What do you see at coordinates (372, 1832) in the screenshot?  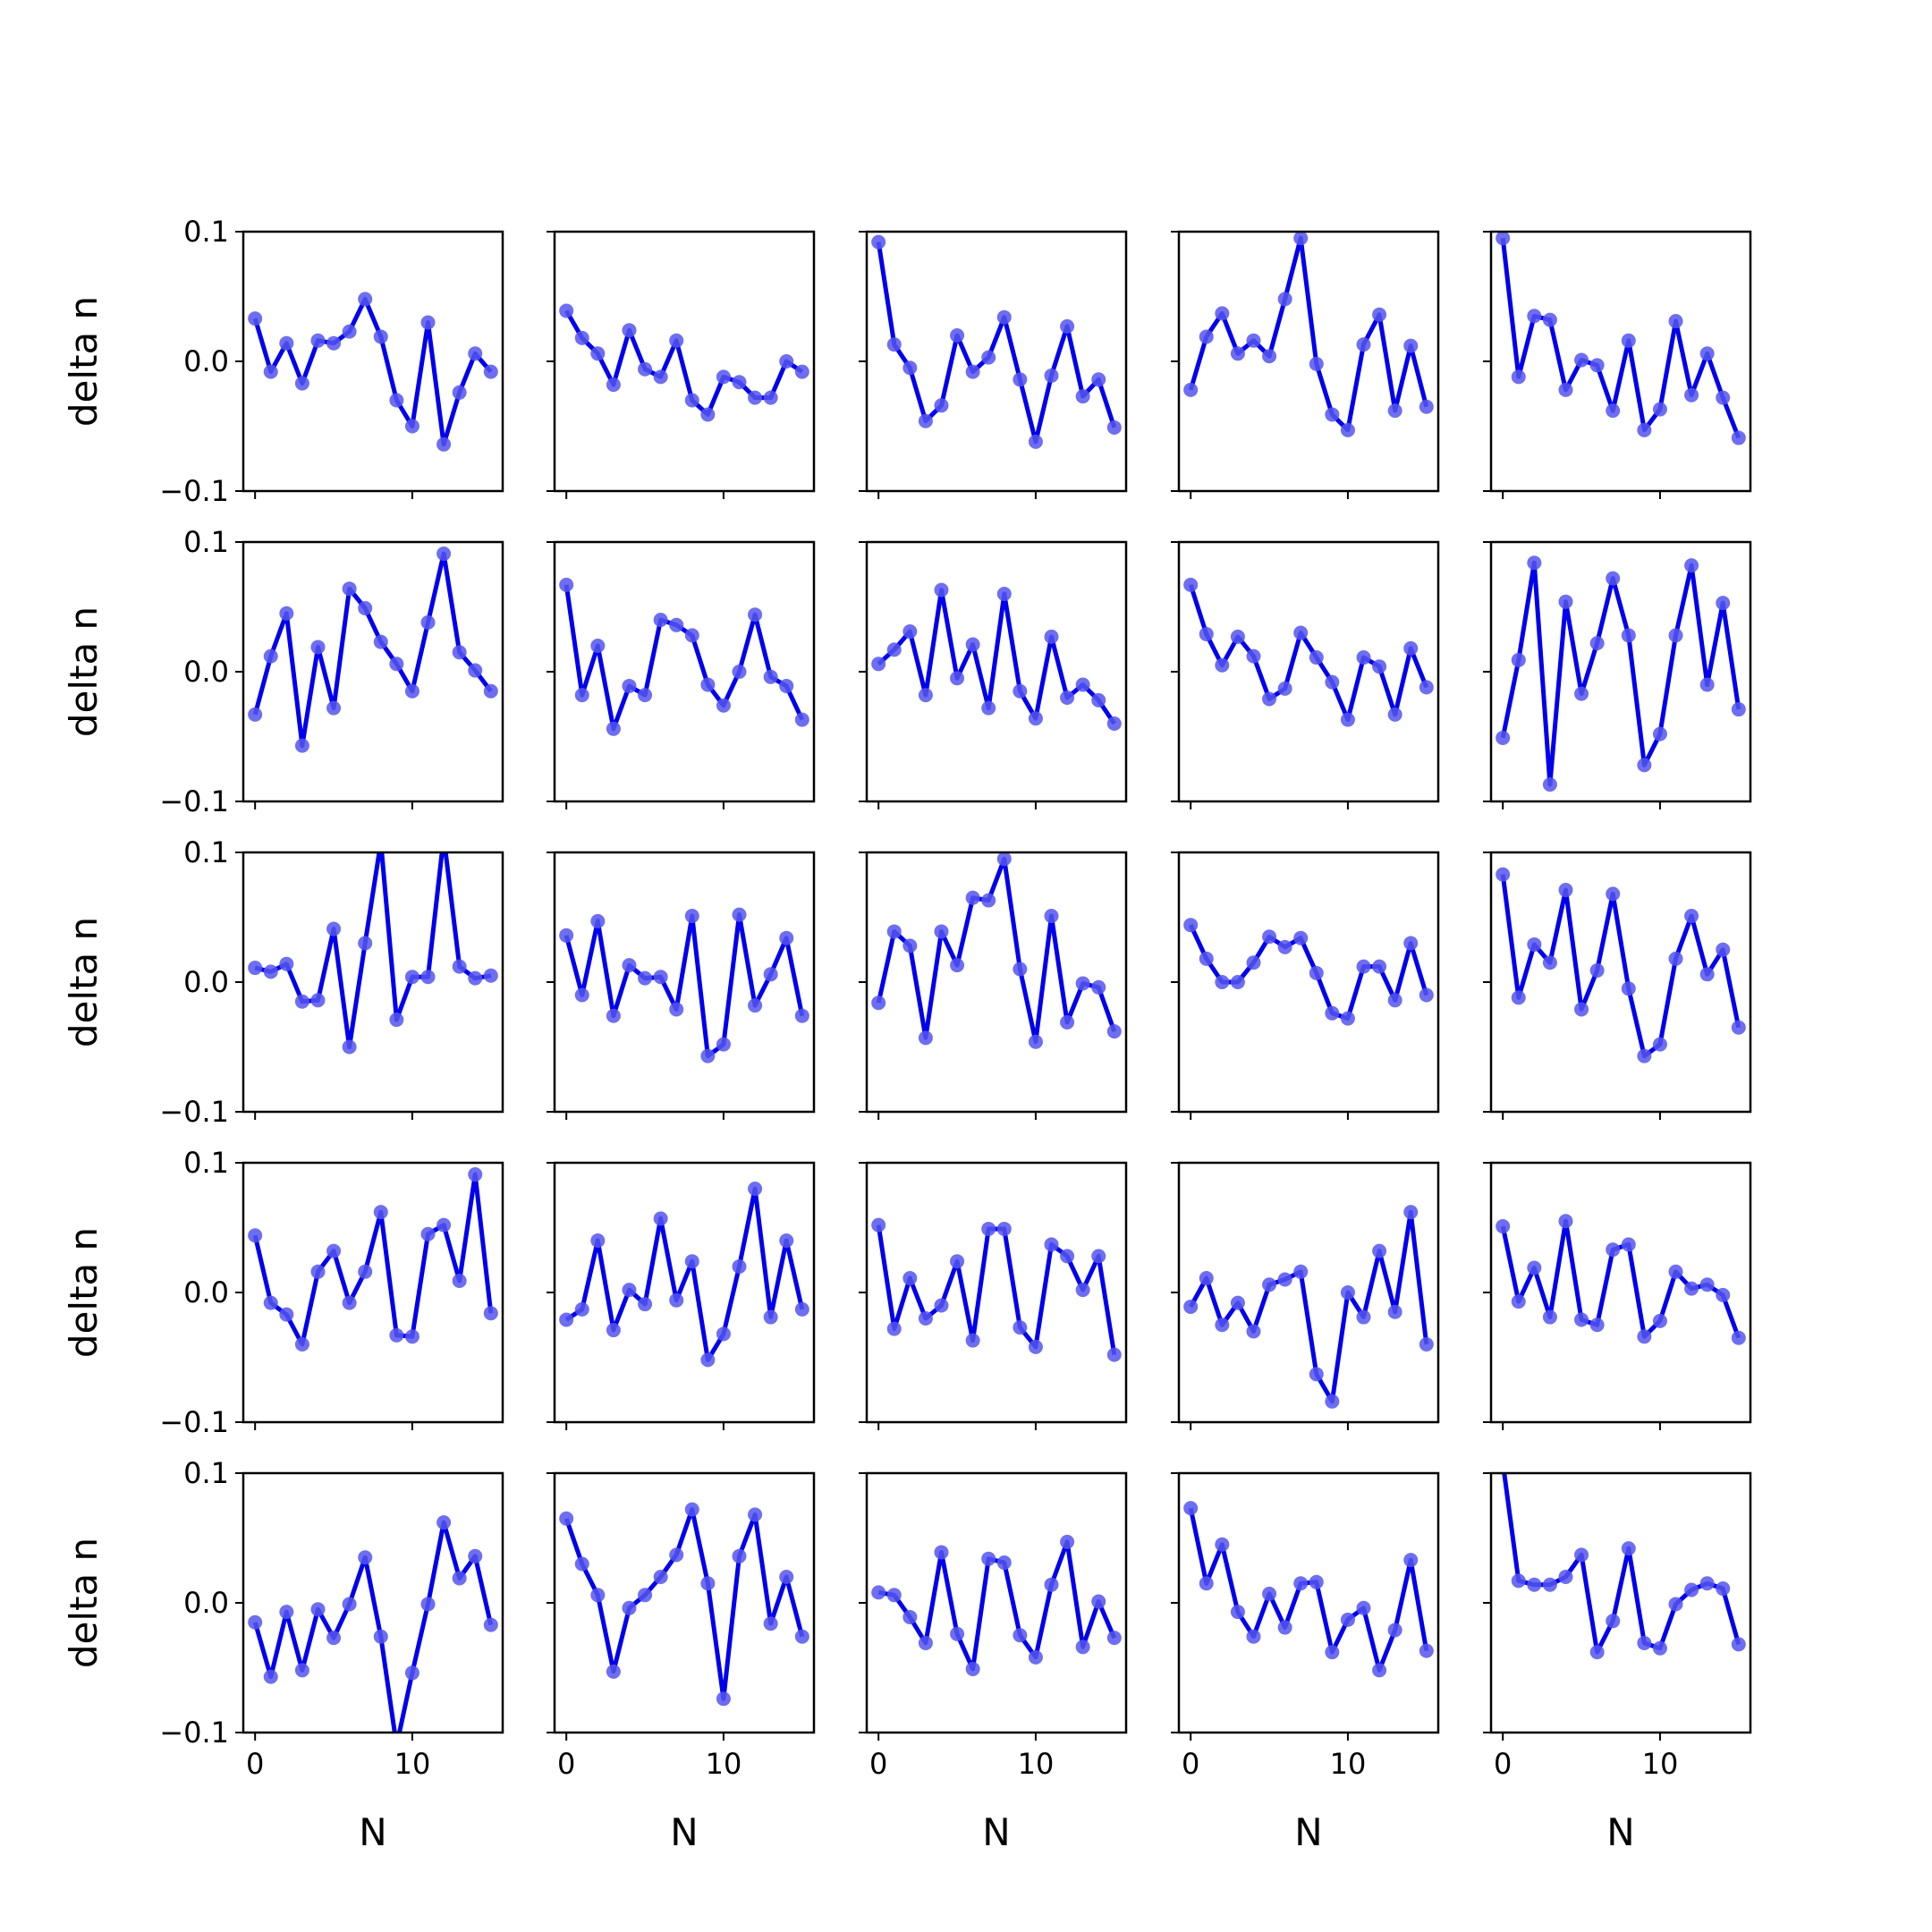 I see `x-axis-label: N` at bounding box center [372, 1832].